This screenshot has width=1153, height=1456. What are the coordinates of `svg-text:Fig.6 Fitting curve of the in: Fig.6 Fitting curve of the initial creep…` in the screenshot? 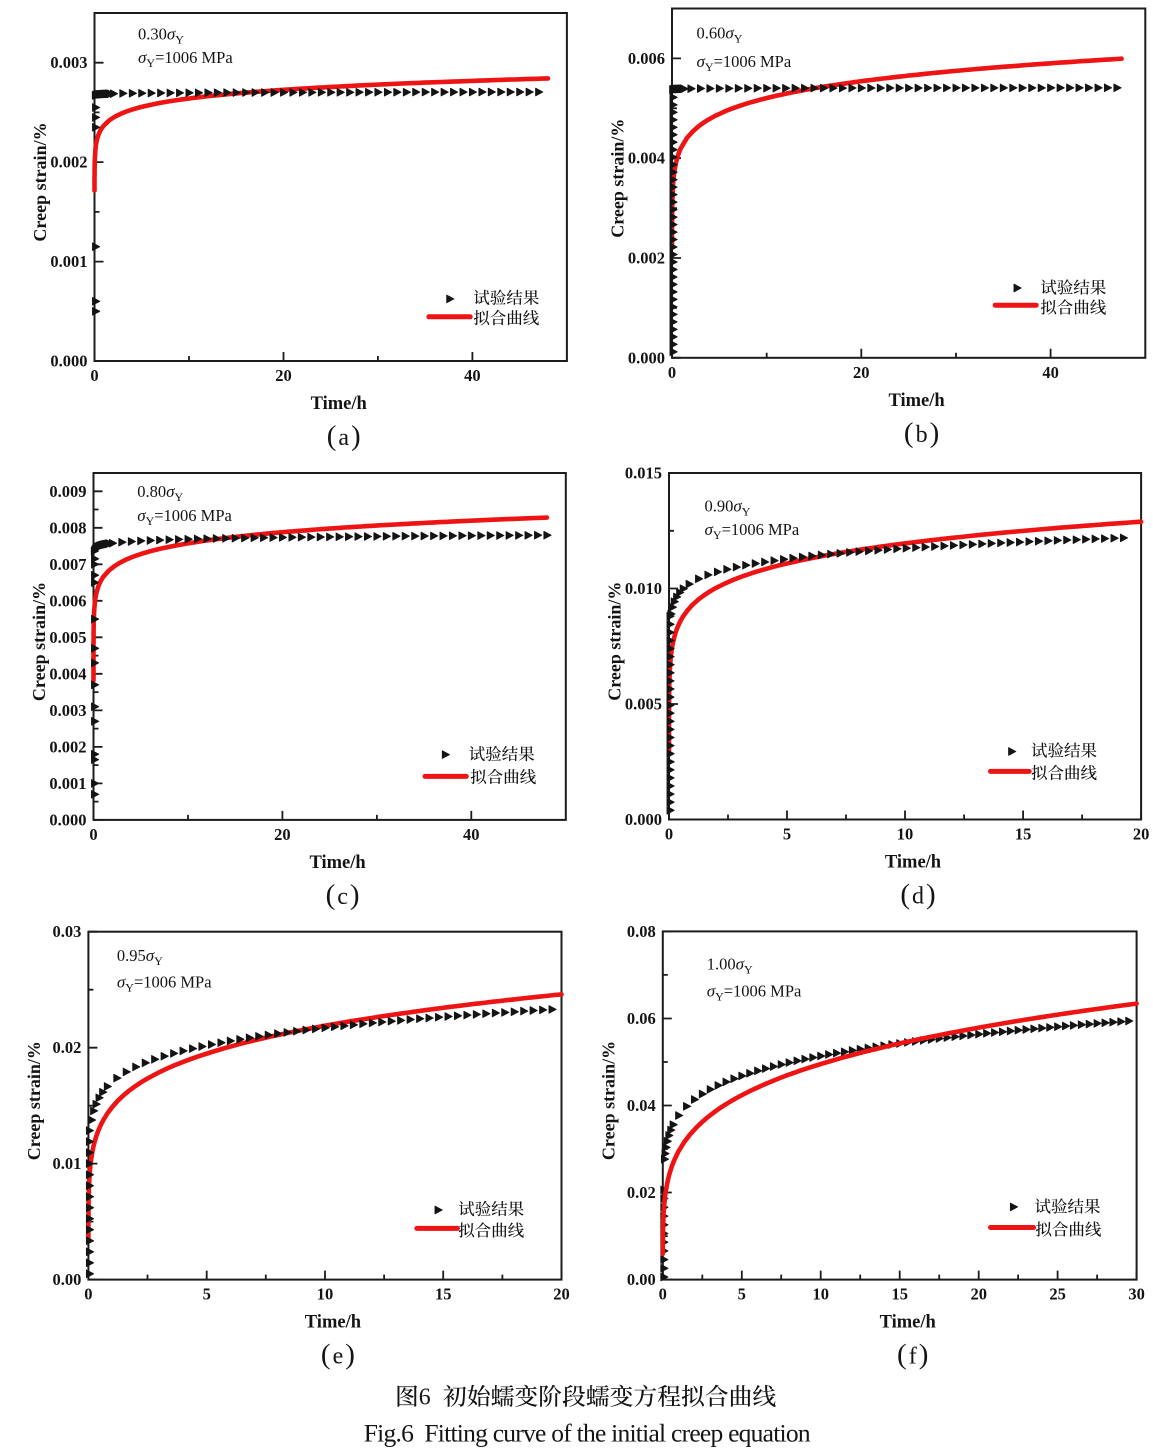 It's located at (587, 1433).